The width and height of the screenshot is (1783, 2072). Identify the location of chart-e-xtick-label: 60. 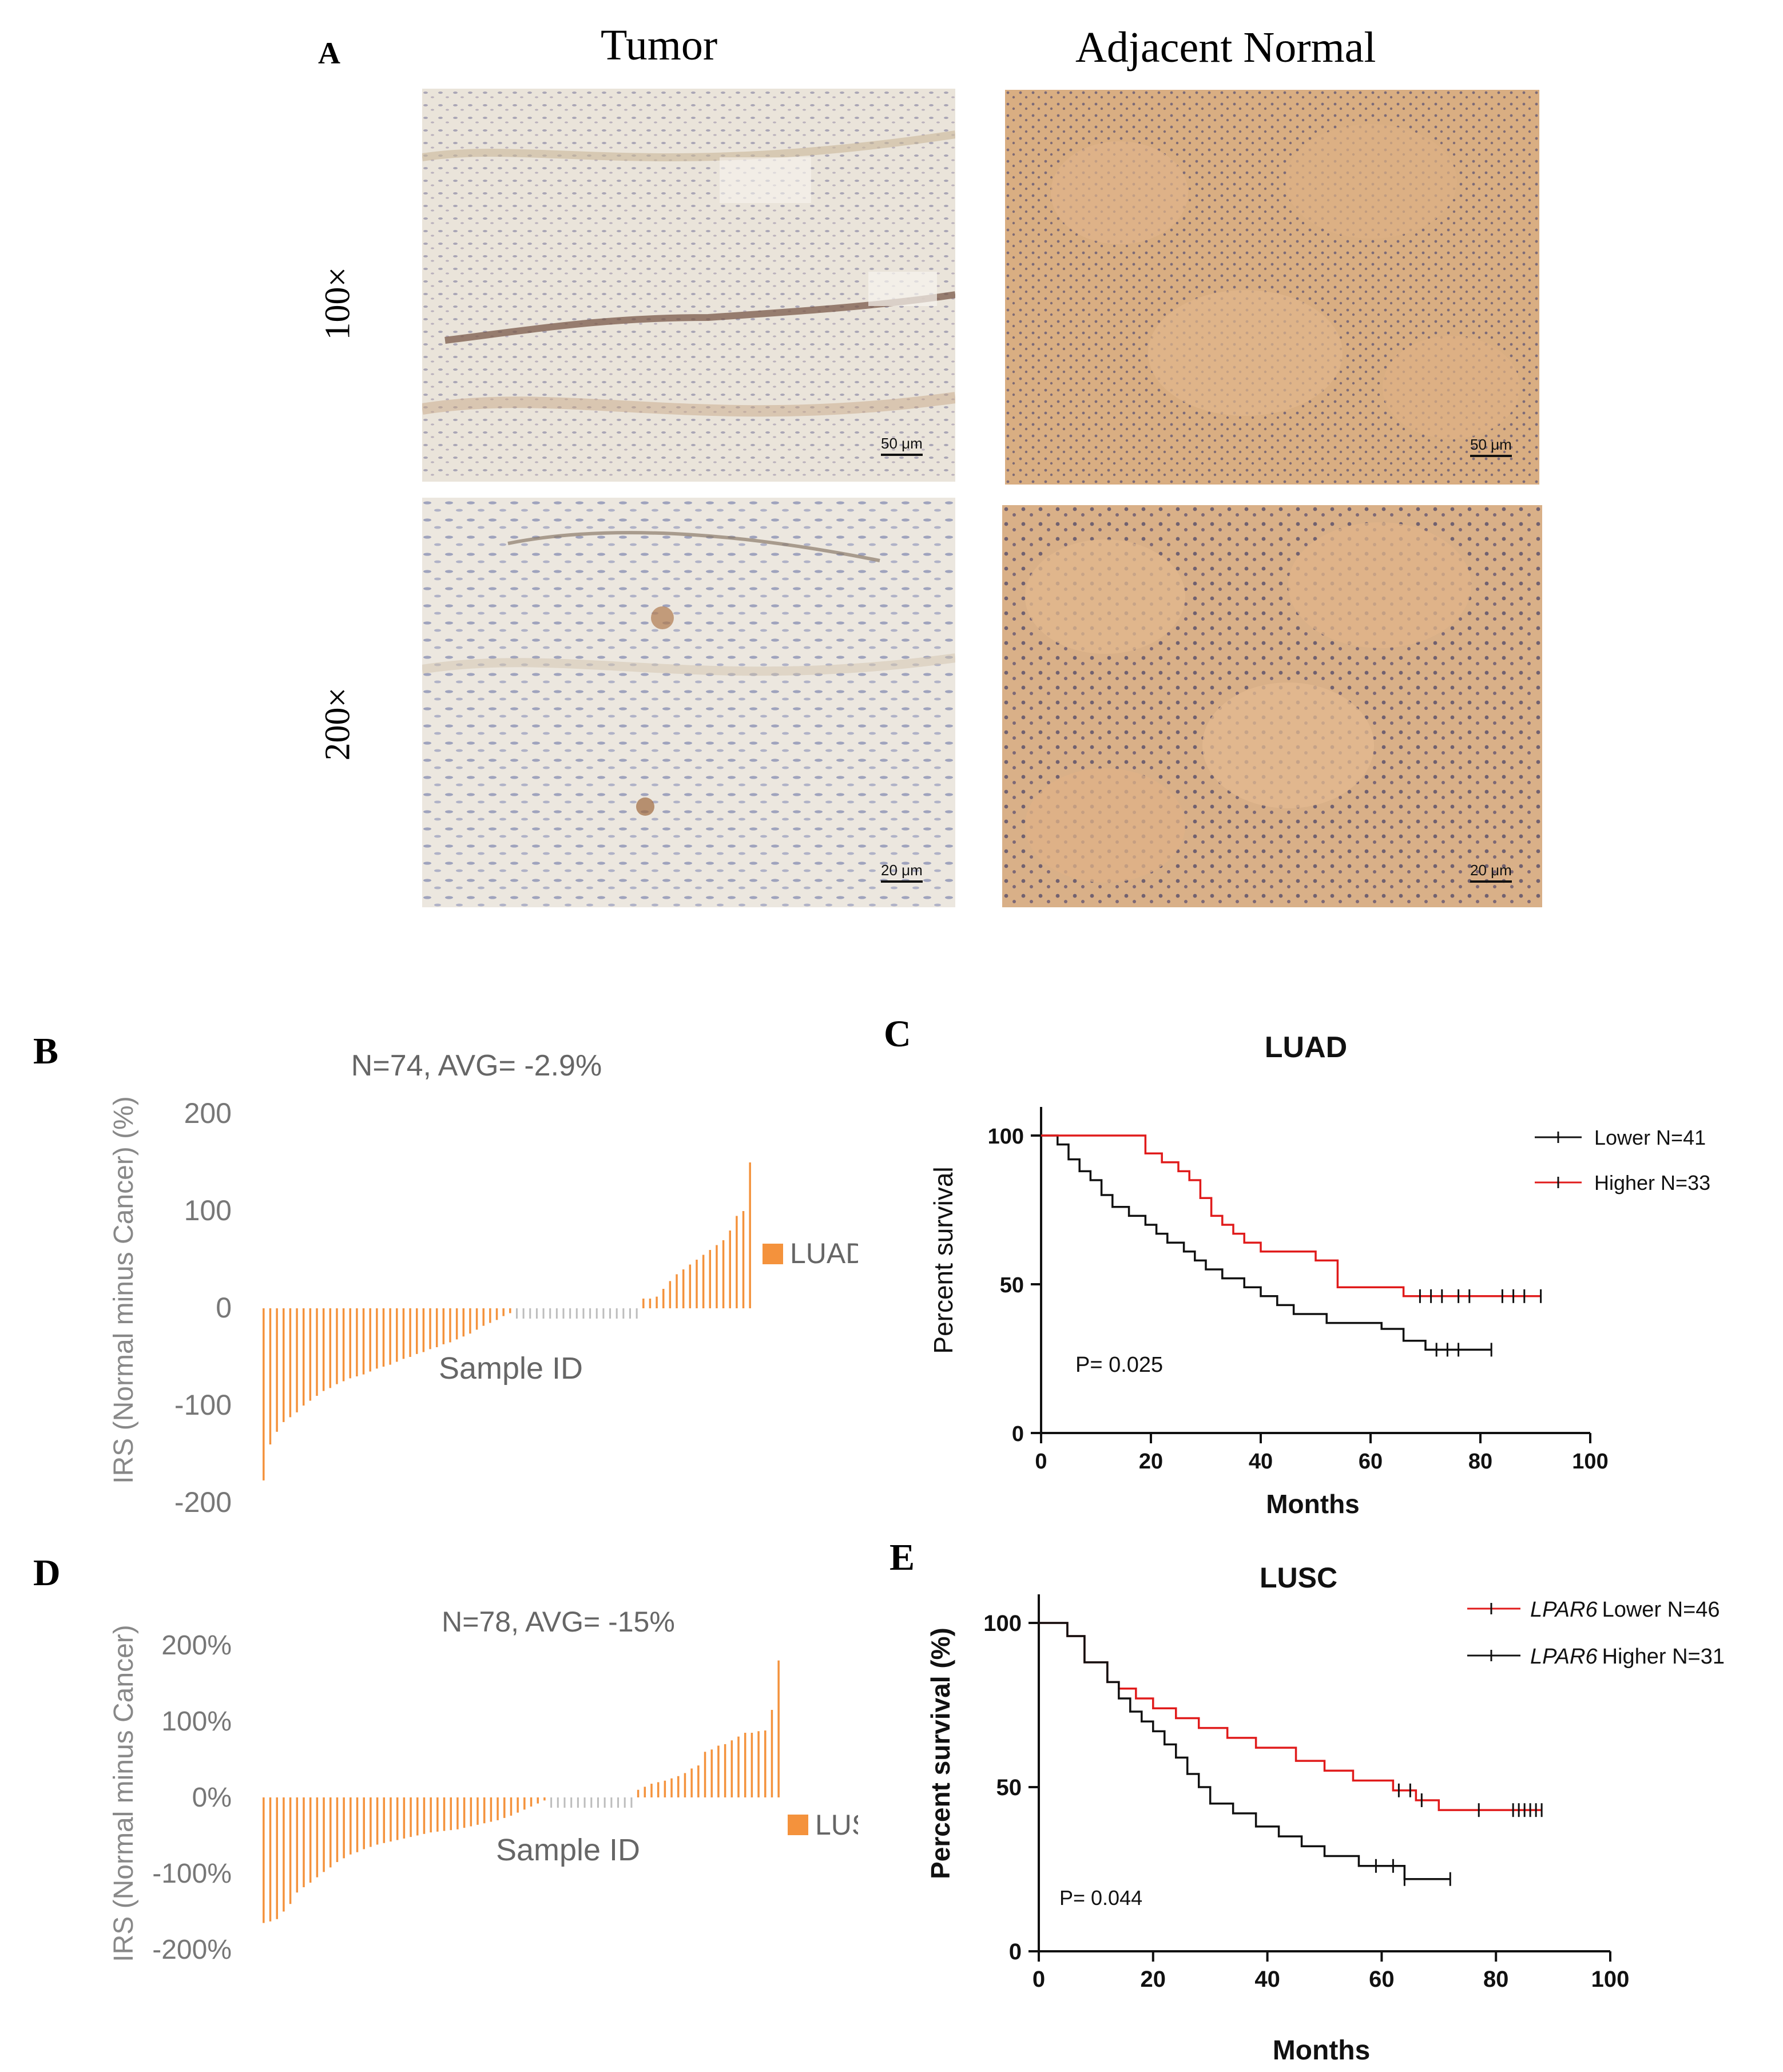
(1382, 1979).